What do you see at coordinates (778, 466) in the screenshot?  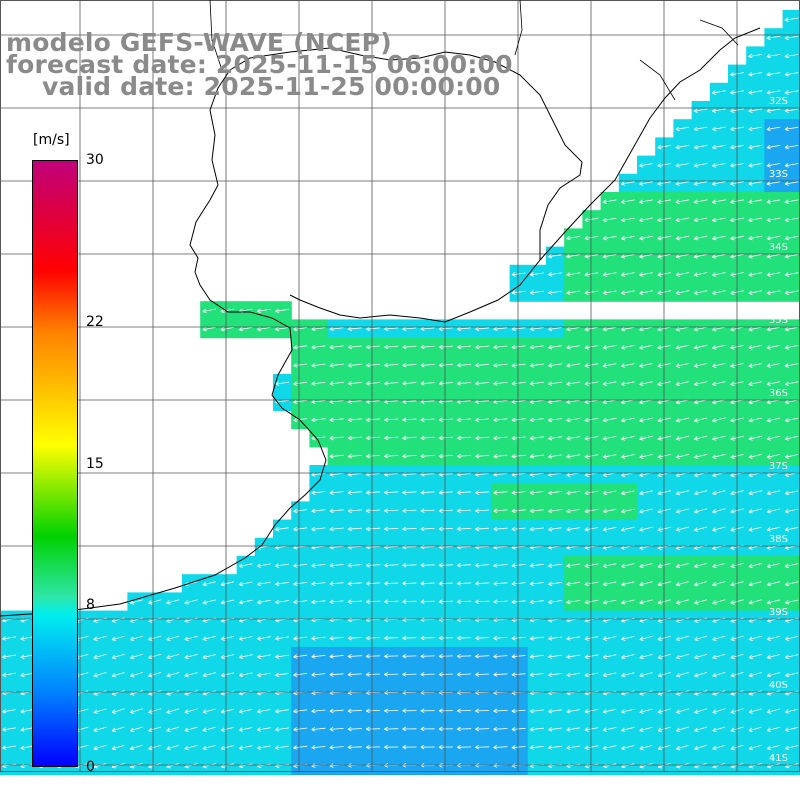 I see `latitude-label: 37S` at bounding box center [778, 466].